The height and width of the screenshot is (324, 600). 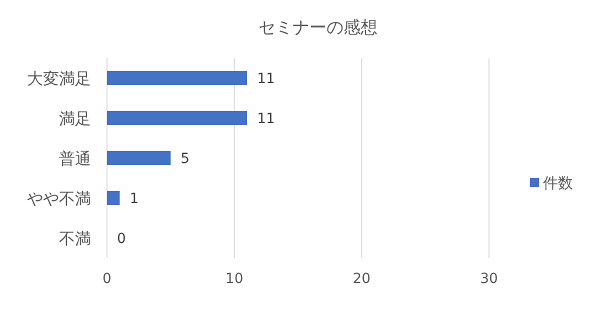 I want to click on chart-title: セミナーの感想, so click(x=318, y=28).